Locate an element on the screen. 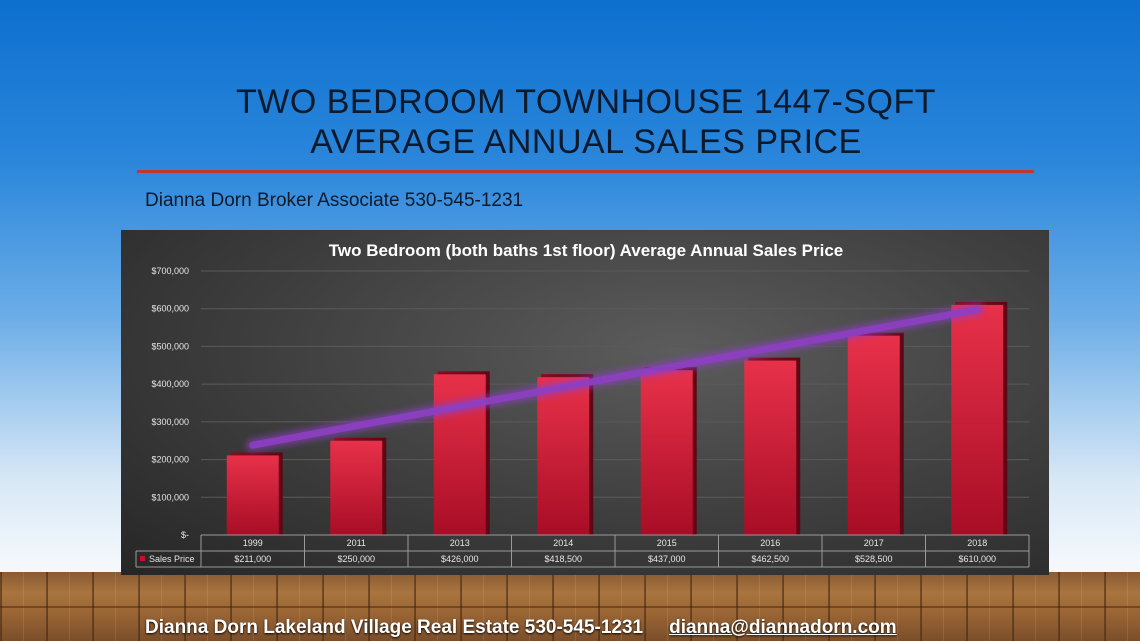 The image size is (1140, 641). legend-swatch is located at coordinates (142, 558).